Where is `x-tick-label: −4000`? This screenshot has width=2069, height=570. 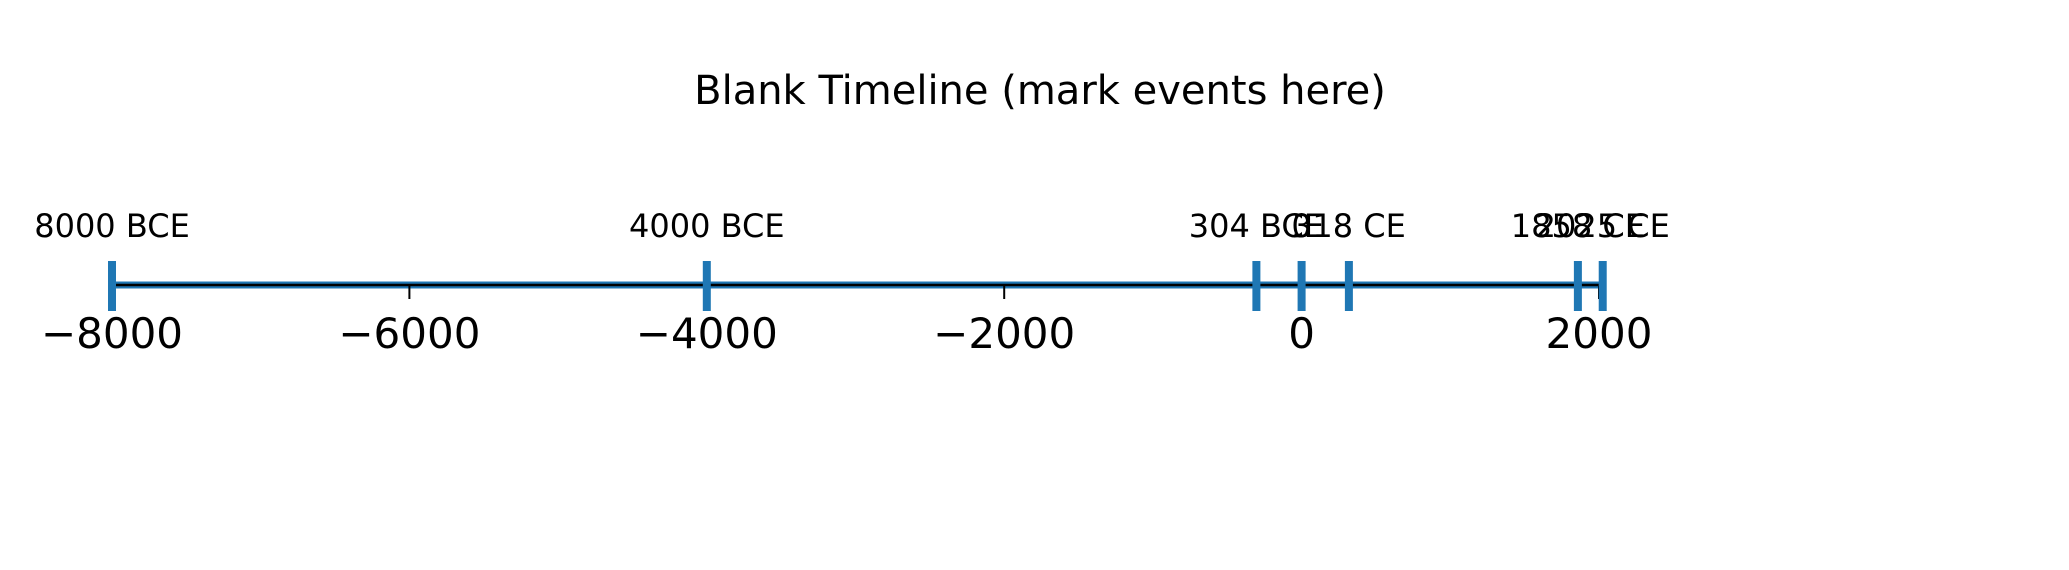 x-tick-label: −4000 is located at coordinates (707, 333).